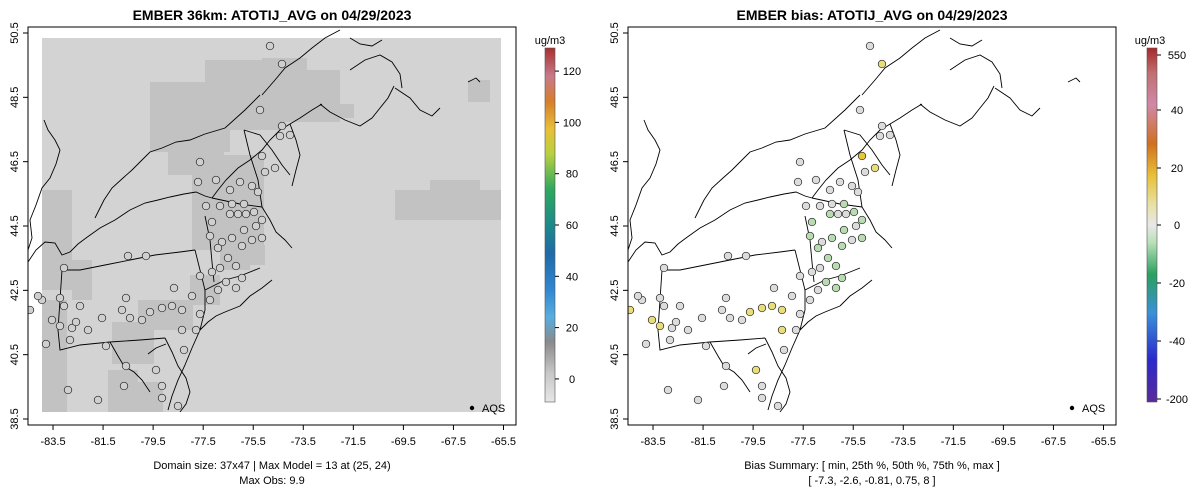  Describe the element at coordinates (572, 175) in the screenshot. I see `left-colorbar-tick-label: 80` at that location.